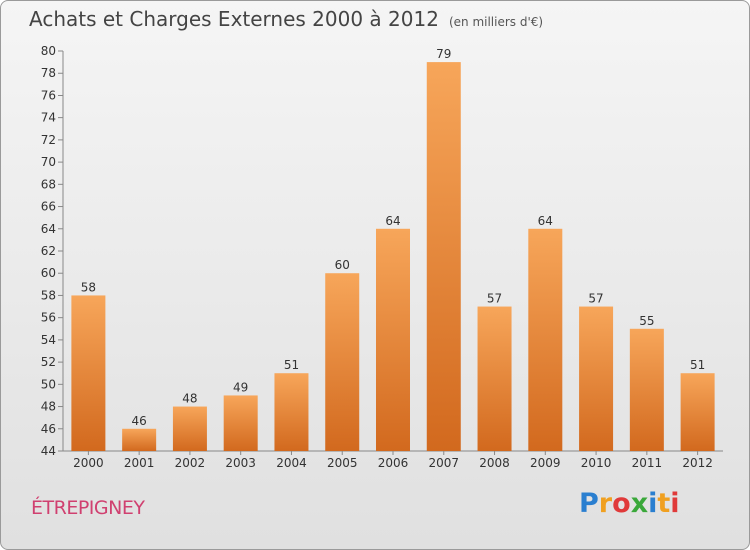  What do you see at coordinates (48, 184) in the screenshot?
I see `y-tick-label: 68` at bounding box center [48, 184].